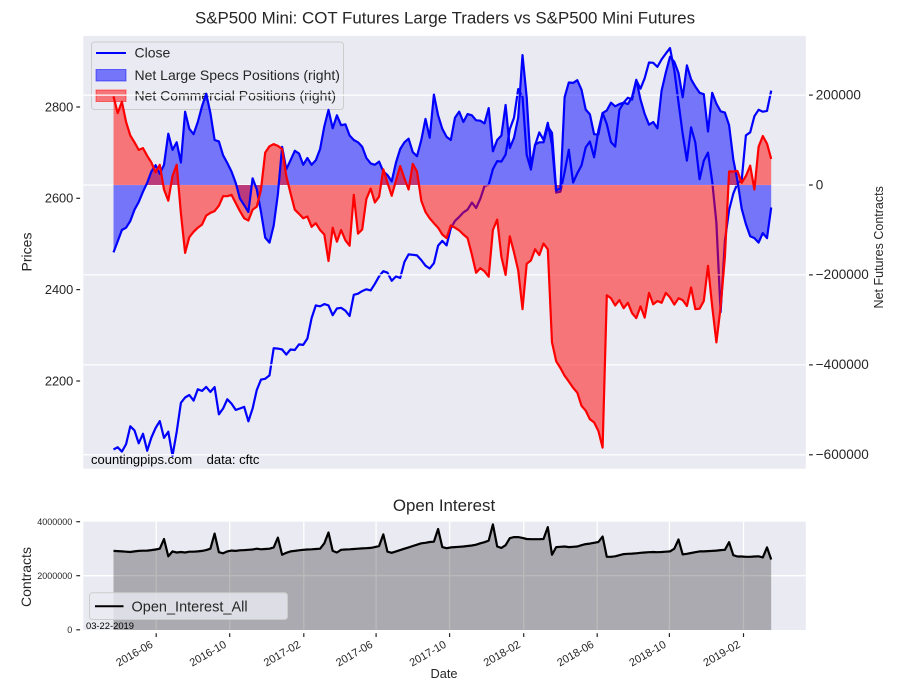 The image size is (900, 700). What do you see at coordinates (27, 252) in the screenshot?
I see `svg-text: Prices` at bounding box center [27, 252].